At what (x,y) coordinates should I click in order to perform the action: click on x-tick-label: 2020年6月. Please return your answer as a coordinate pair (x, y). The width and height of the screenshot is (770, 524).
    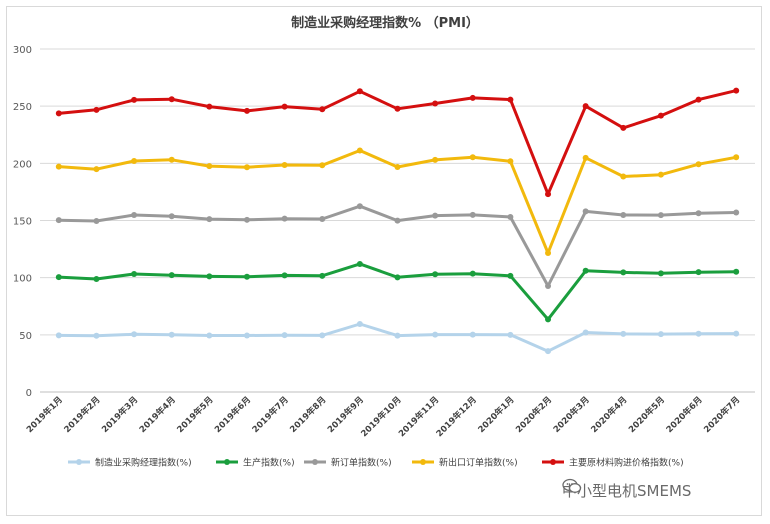
    Looking at the image, I should click on (684, 414).